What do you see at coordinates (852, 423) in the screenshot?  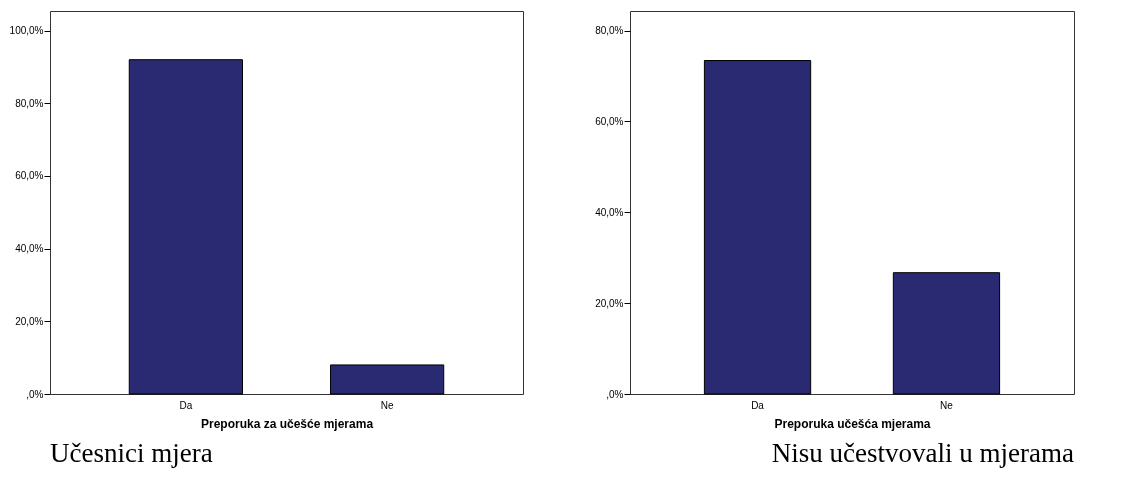 I see `x-axis-title: Preporuka učešća mjerama` at bounding box center [852, 423].